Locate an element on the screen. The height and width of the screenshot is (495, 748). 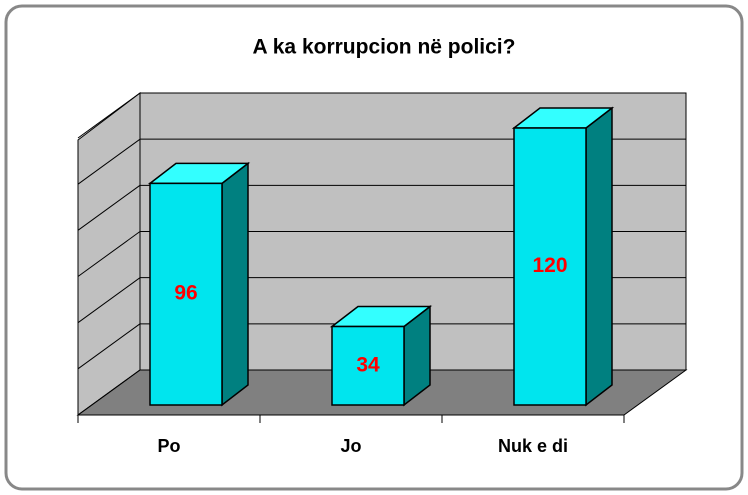
chart-title: A ka korrupcion në polici? is located at coordinates (384, 47).